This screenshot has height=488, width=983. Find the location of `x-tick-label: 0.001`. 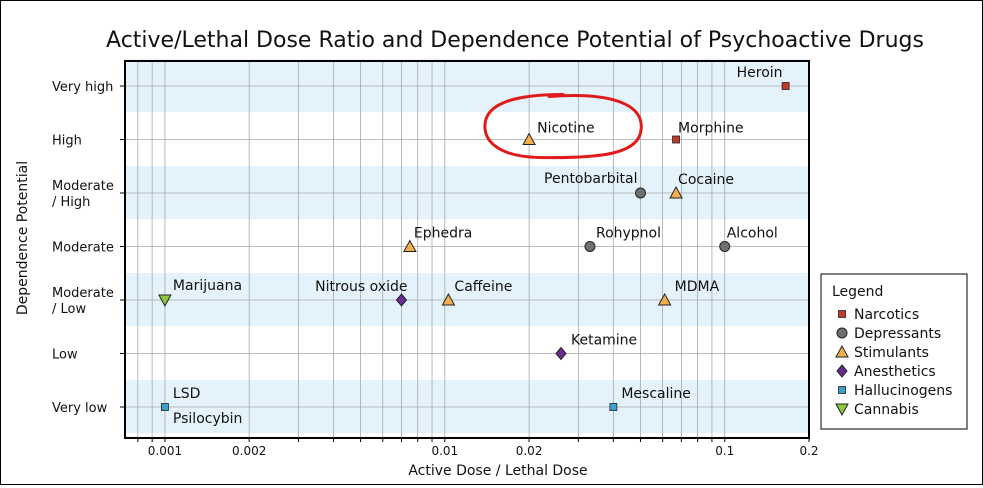

x-tick-label: 0.001 is located at coordinates (165, 451).